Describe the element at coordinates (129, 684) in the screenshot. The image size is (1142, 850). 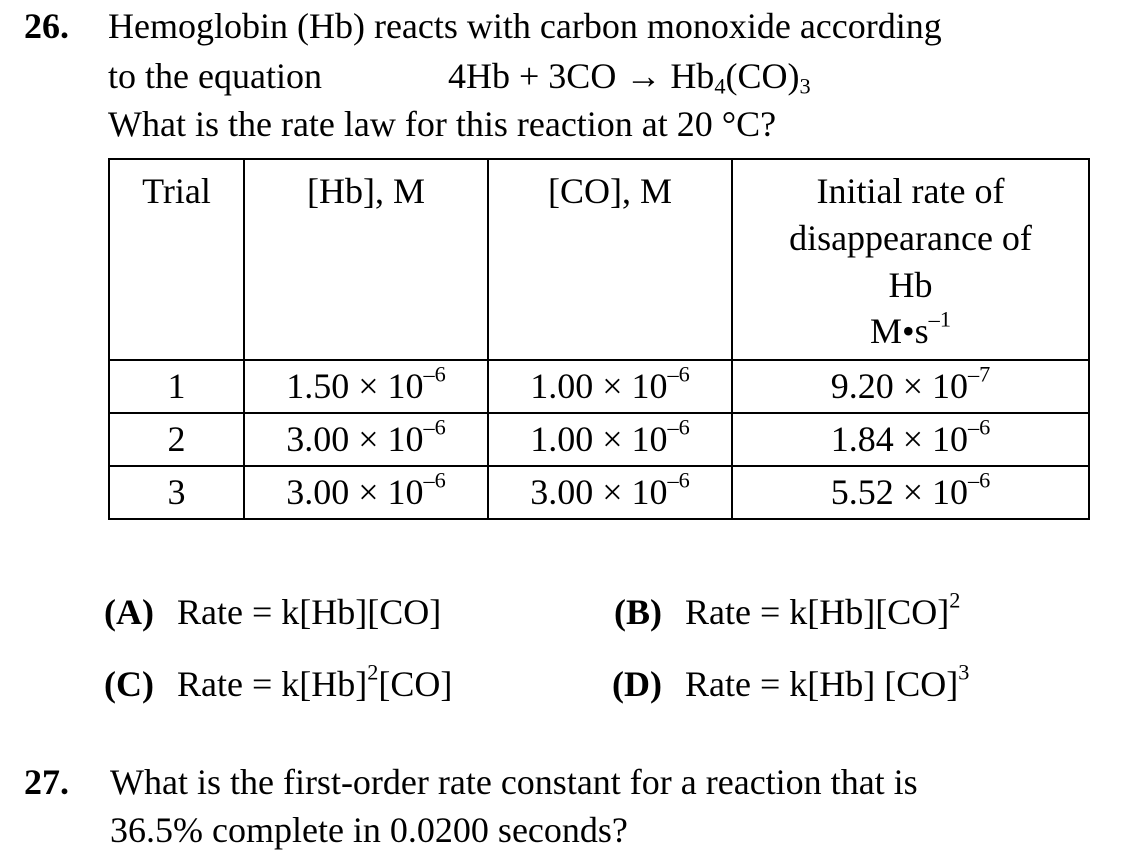
I see `choice-c-letter: (C)` at that location.